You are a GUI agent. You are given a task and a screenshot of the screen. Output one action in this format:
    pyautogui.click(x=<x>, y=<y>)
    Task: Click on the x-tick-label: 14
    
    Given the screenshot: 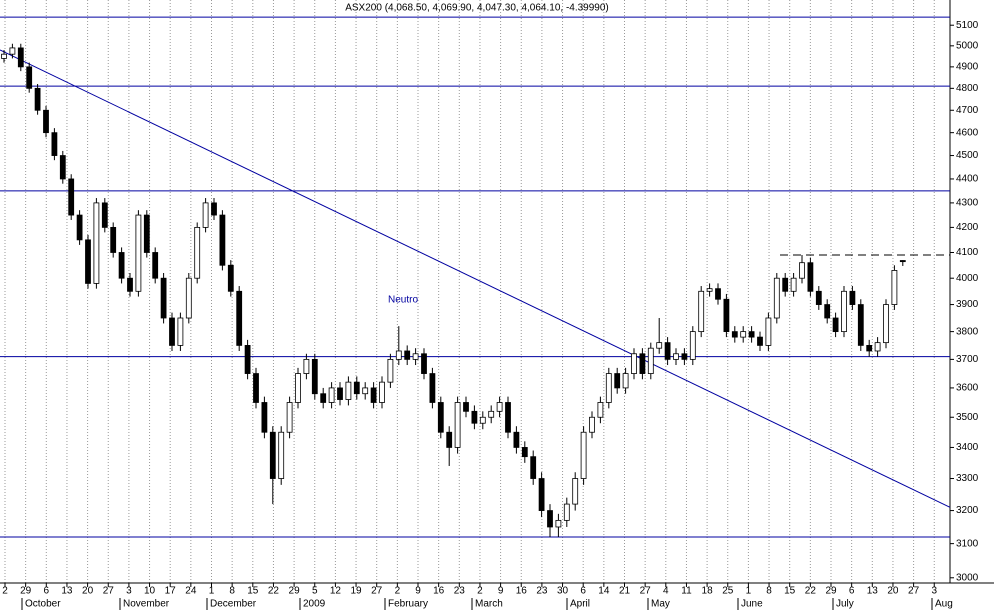 What is the action you would take?
    pyautogui.click(x=604, y=591)
    